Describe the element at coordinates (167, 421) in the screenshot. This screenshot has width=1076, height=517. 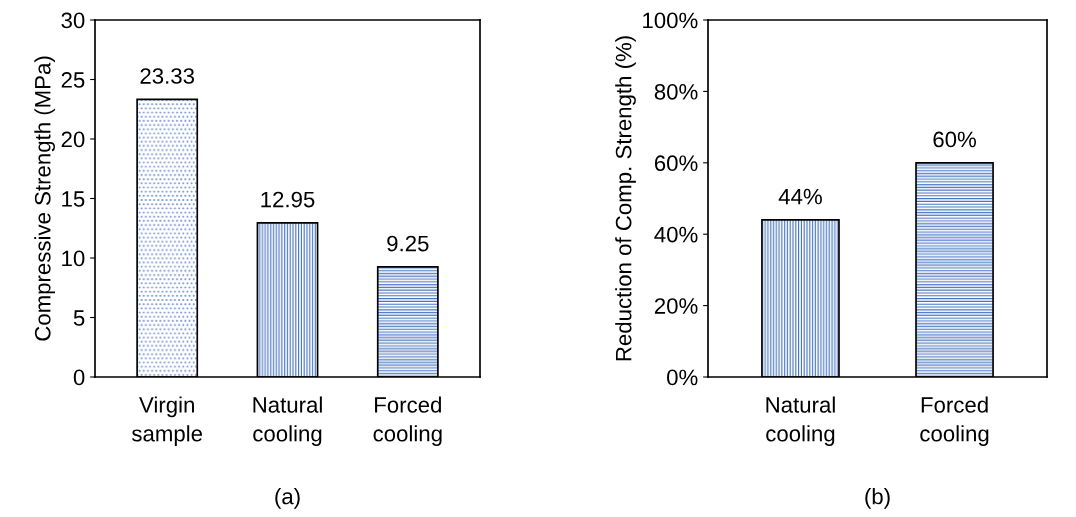
I see `x-tick-label: Virgin sample` at that location.